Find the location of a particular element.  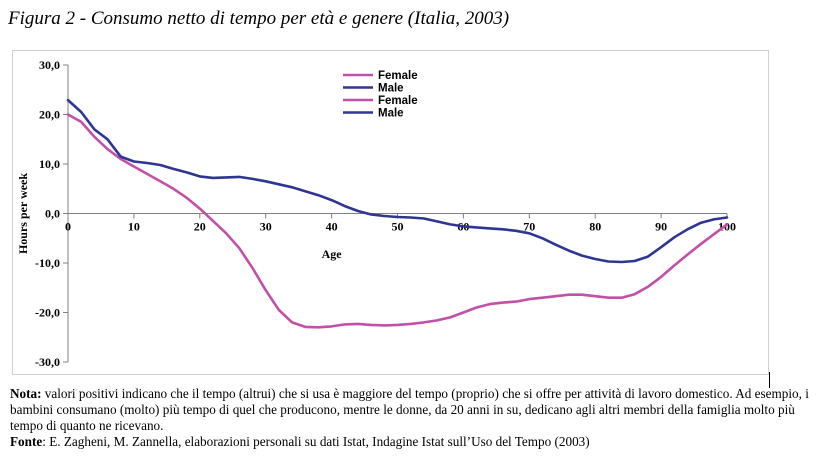

y-tick-label: -30,0 is located at coordinates (47, 362).